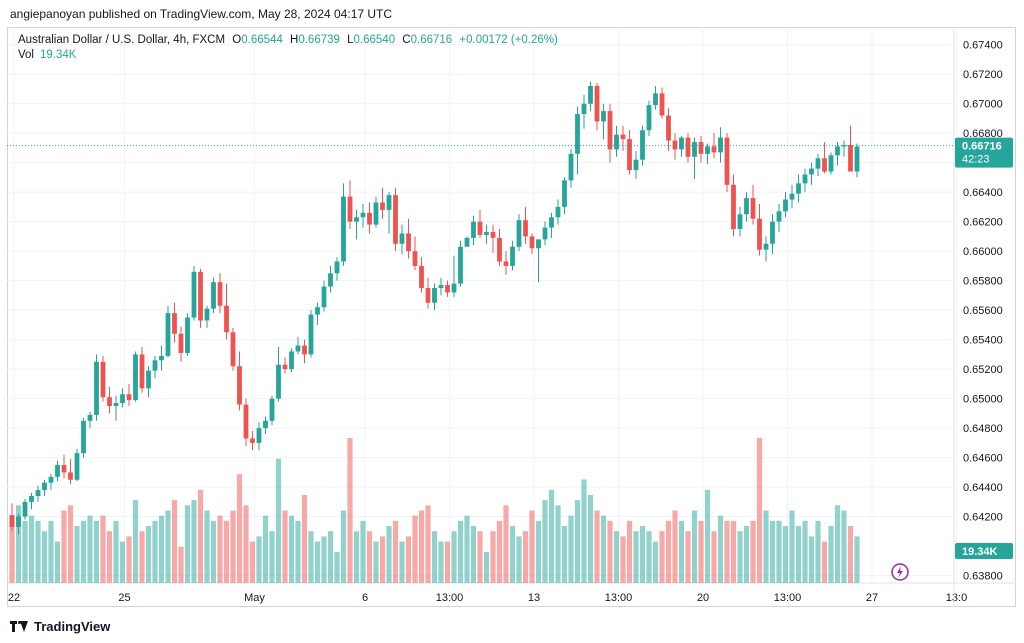  What do you see at coordinates (983, 341) in the screenshot?
I see `price-tick-label: 0.65400` at bounding box center [983, 341].